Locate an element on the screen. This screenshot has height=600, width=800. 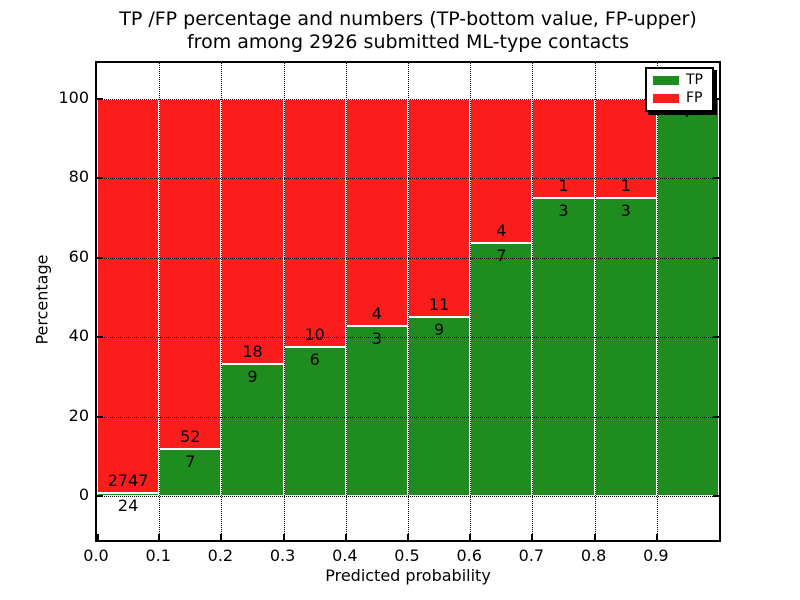
fp-count-label-8: 1 is located at coordinates (625, 186).